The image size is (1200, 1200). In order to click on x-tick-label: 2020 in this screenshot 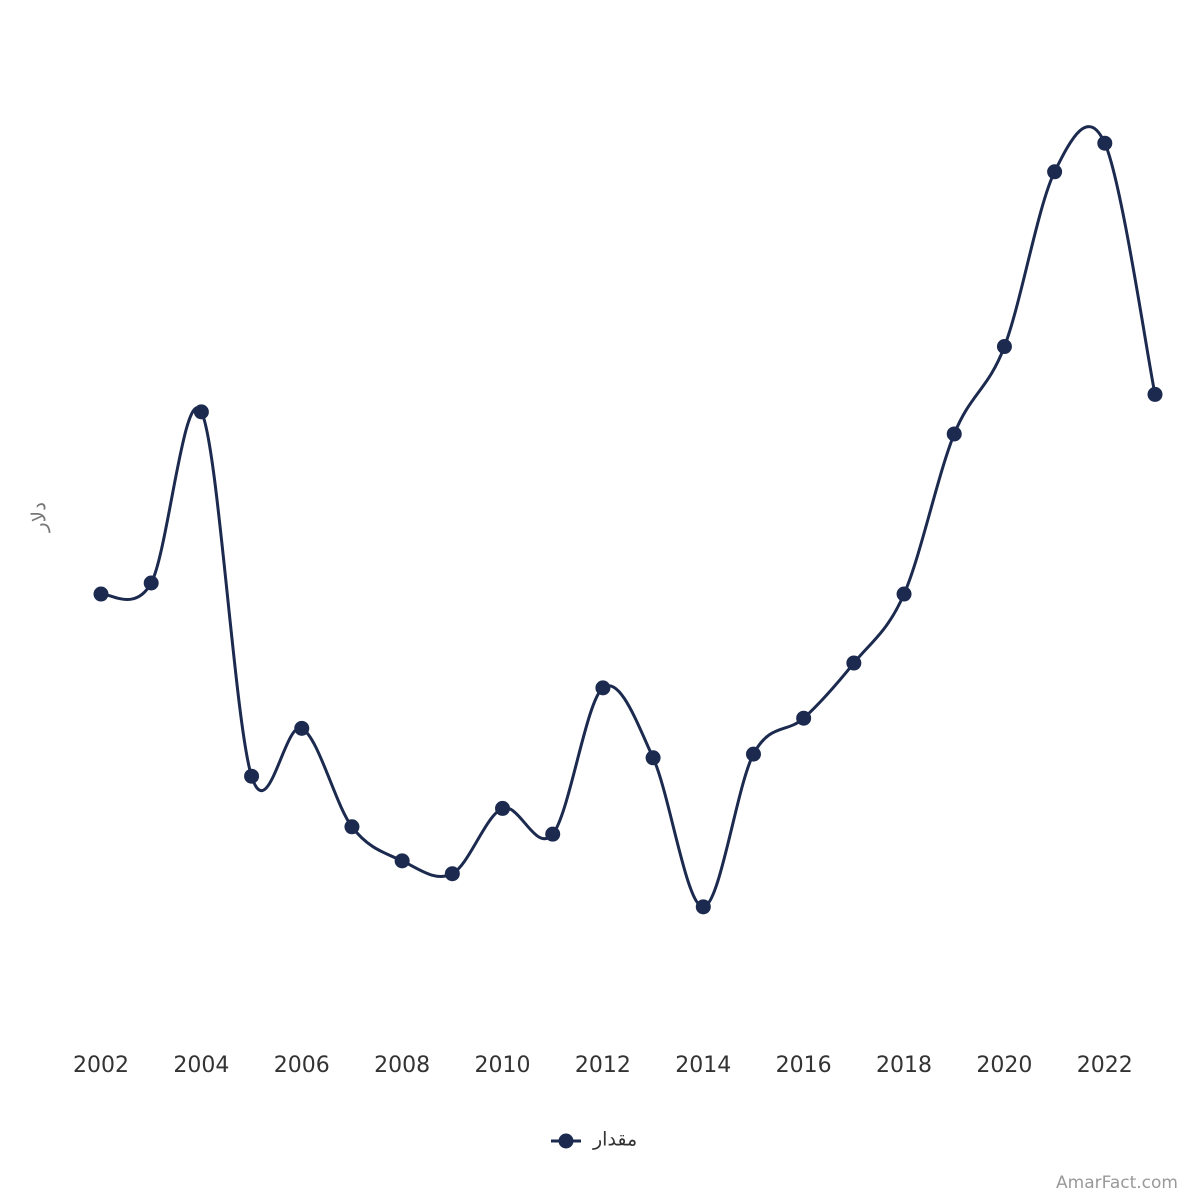, I will do `click(1004, 1065)`.